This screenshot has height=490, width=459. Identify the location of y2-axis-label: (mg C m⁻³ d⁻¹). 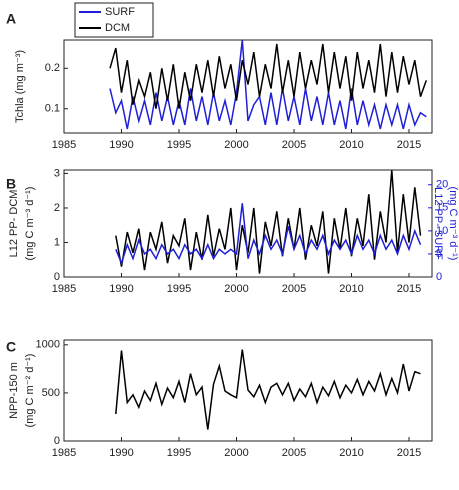
(453, 224).